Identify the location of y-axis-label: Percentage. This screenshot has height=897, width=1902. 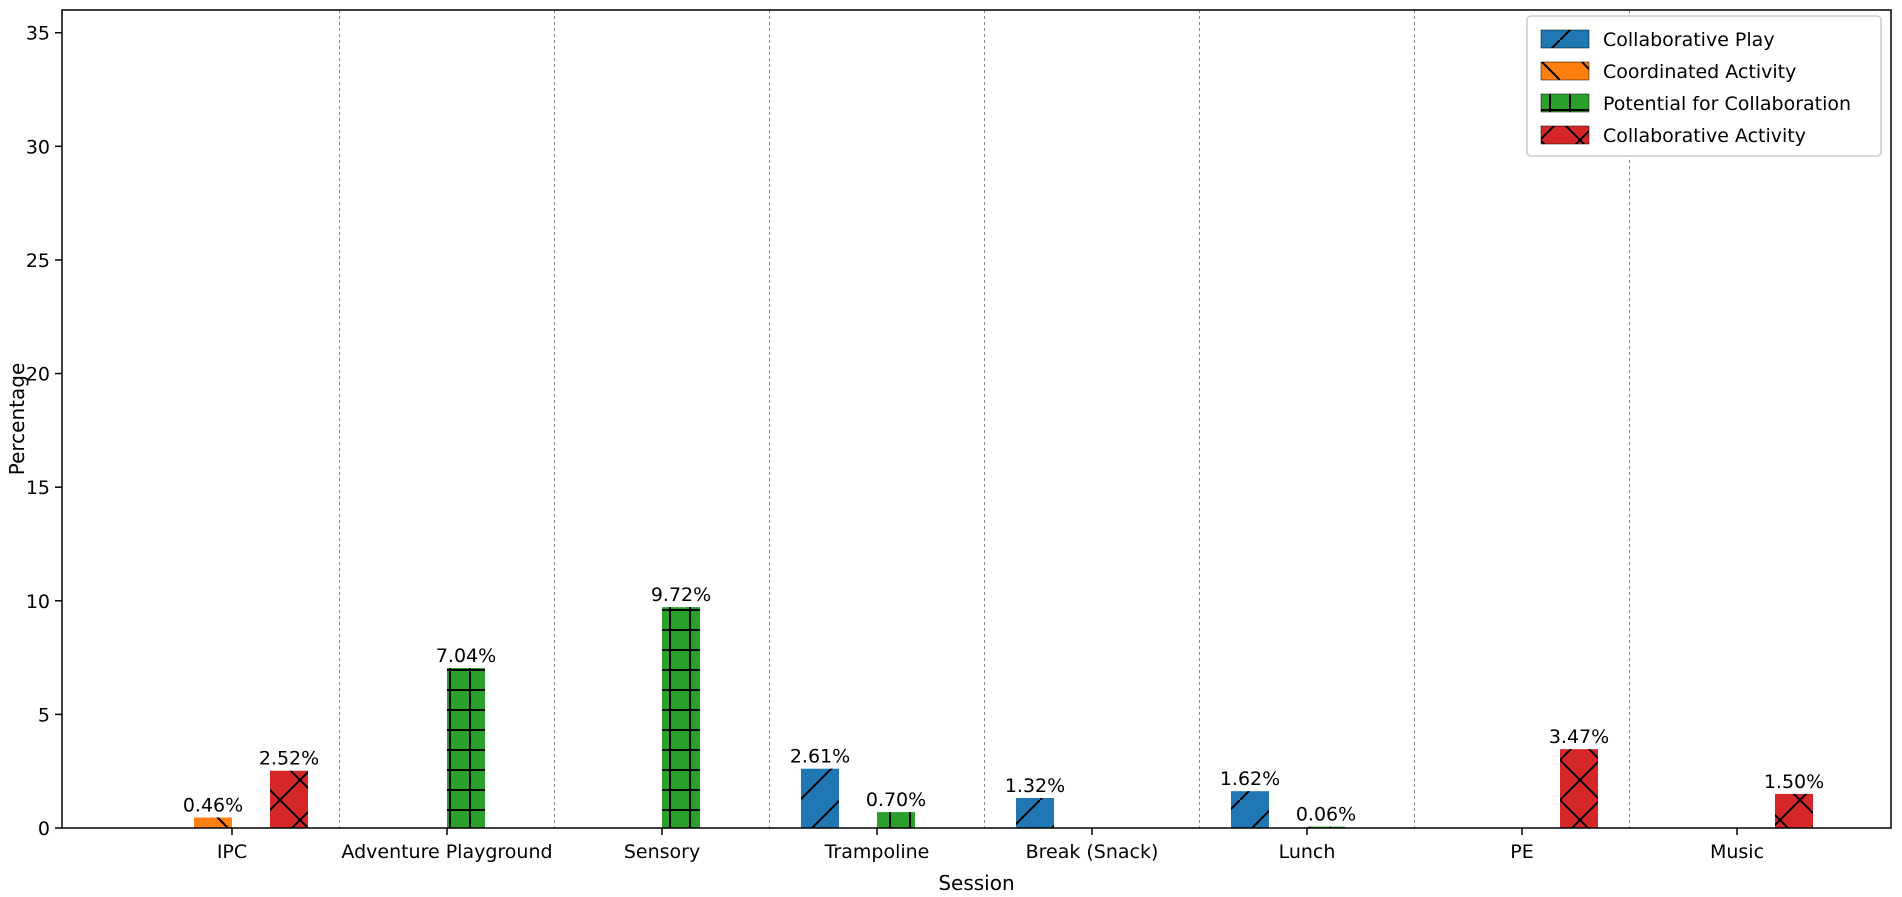
(17, 419).